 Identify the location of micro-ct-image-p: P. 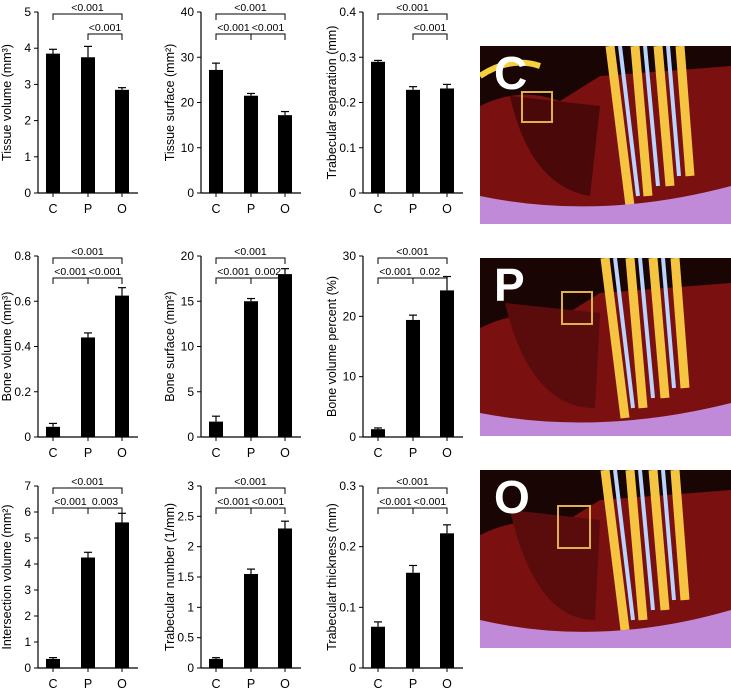
(605, 347).